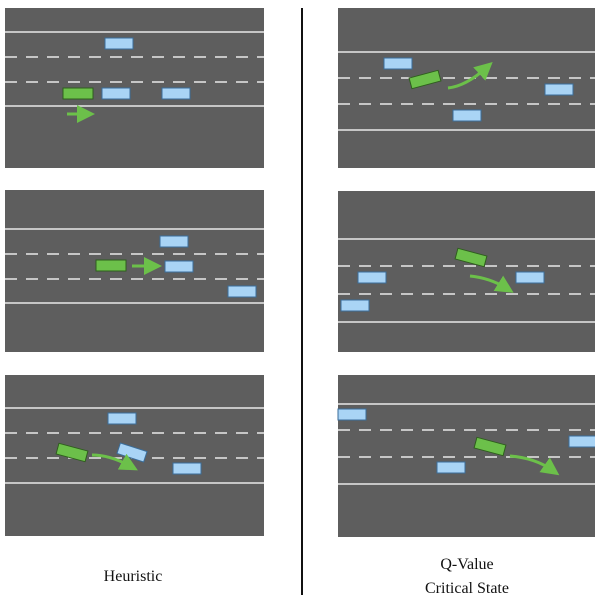 Image resolution: width=595 pixels, height=602 pixels. I want to click on right-caption-line2: Critical State, so click(467, 588).